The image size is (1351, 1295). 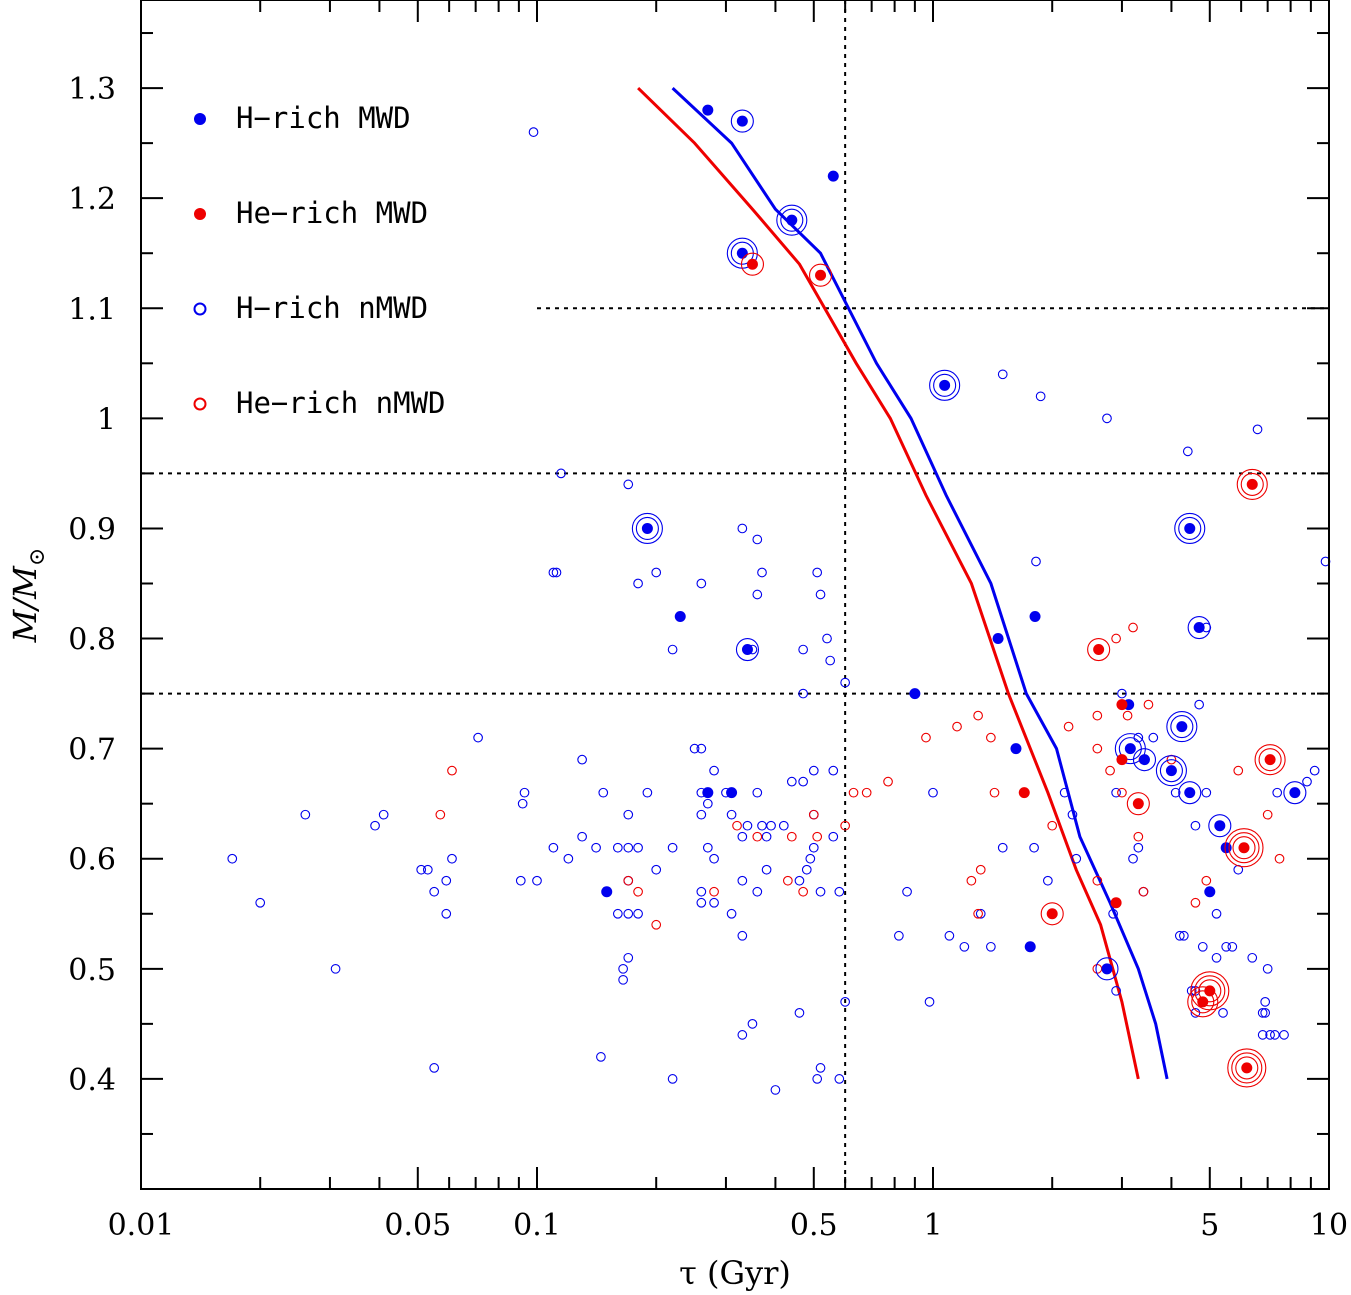 What do you see at coordinates (92, 89) in the screenshot?
I see `y-tick-label: 1.3` at bounding box center [92, 89].